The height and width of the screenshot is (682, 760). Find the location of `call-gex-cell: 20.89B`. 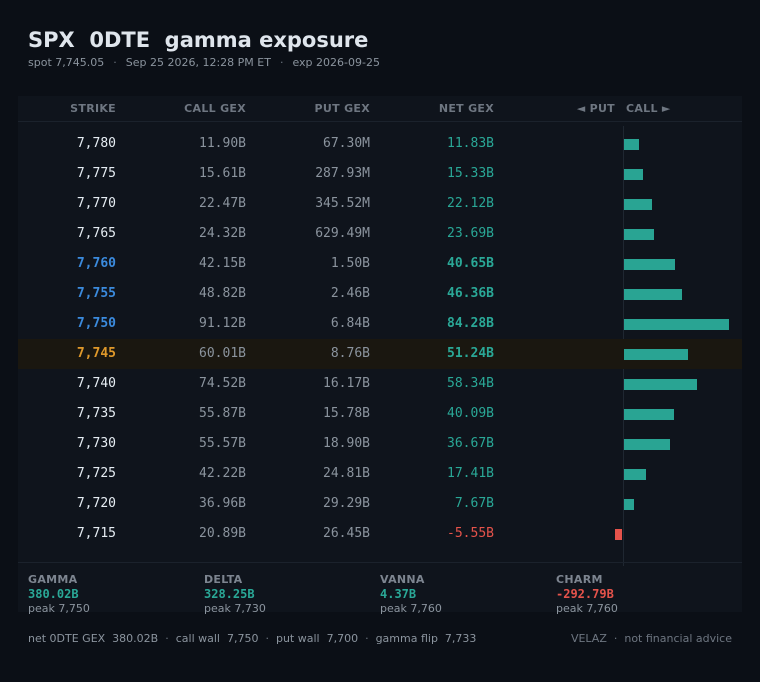

call-gex-cell: 20.89B is located at coordinates (222, 533).